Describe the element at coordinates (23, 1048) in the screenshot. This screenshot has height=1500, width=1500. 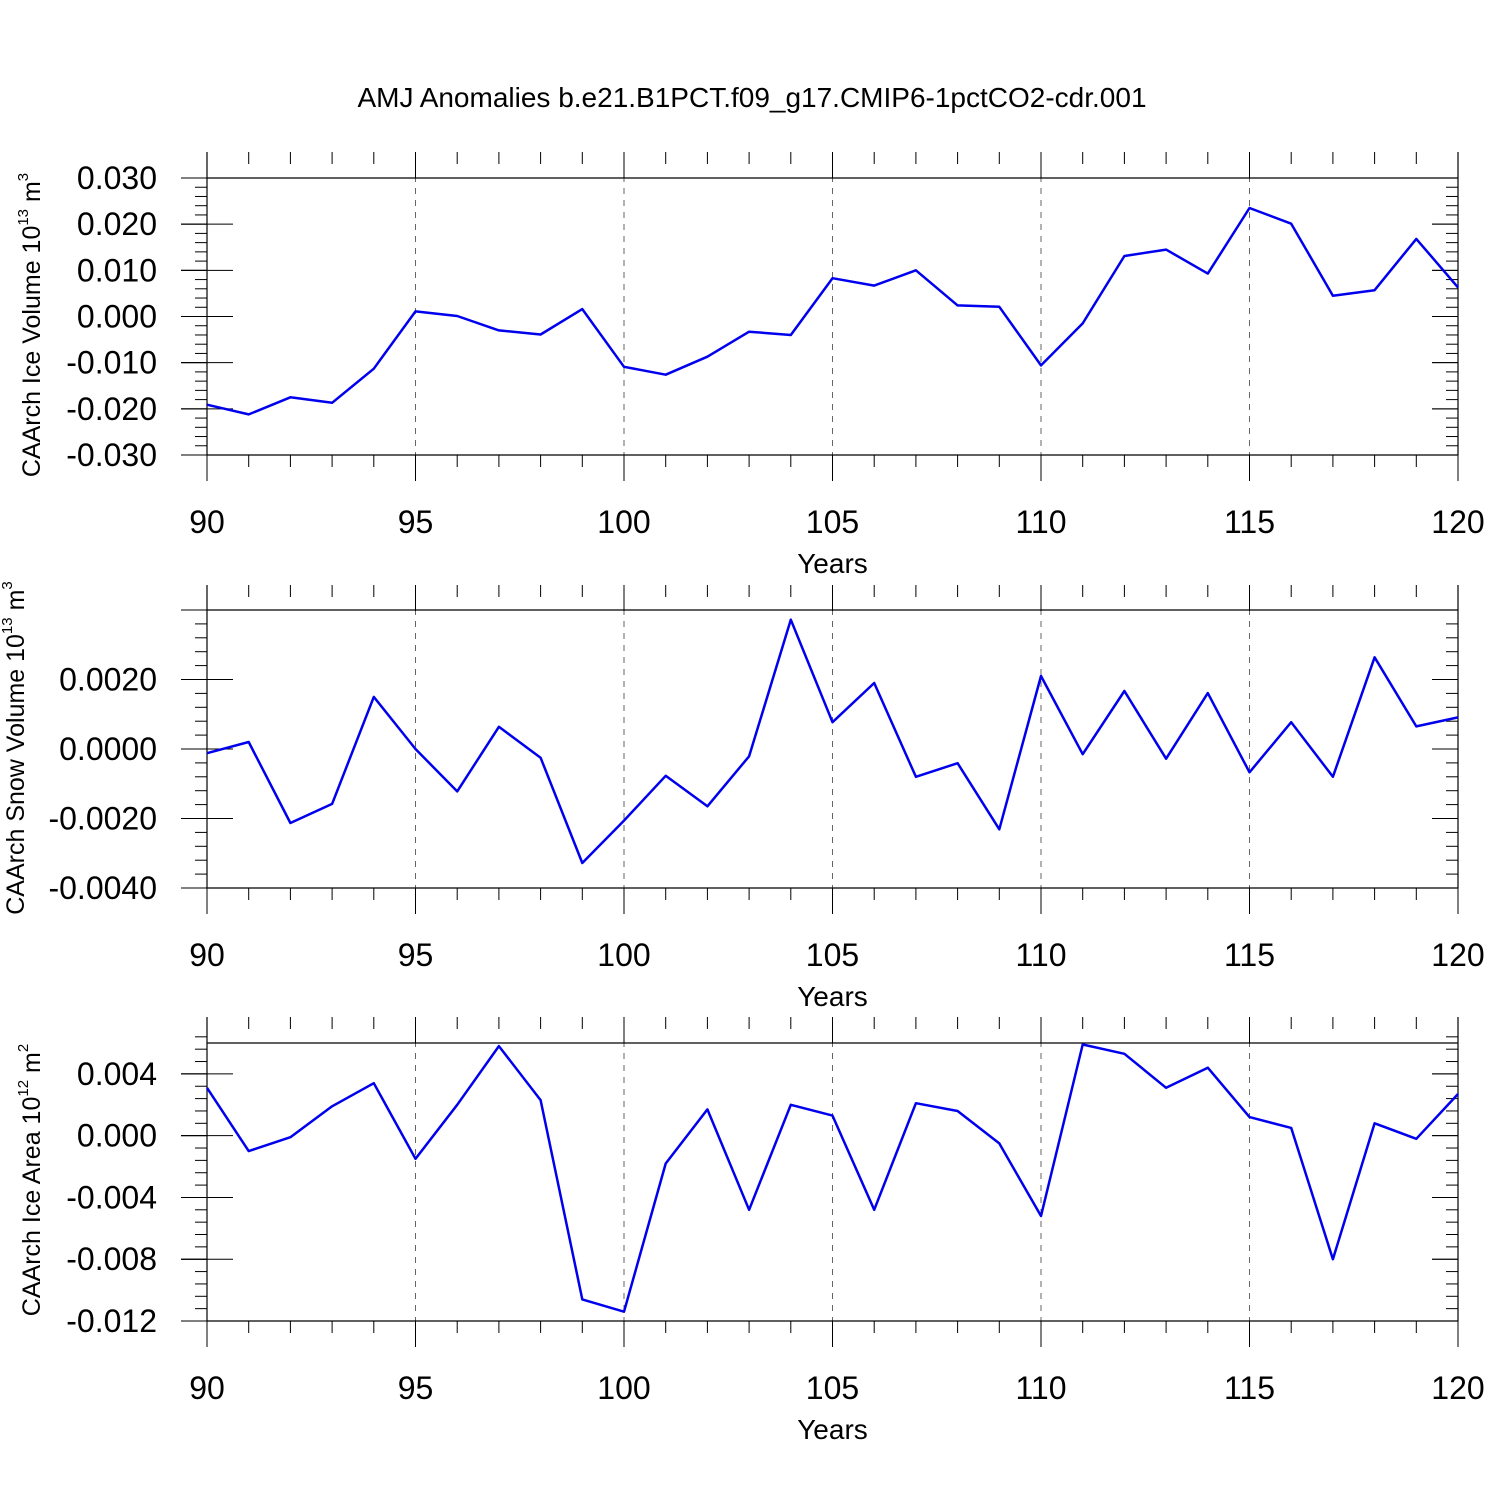
I see `y-axis-title-part: 2` at that location.